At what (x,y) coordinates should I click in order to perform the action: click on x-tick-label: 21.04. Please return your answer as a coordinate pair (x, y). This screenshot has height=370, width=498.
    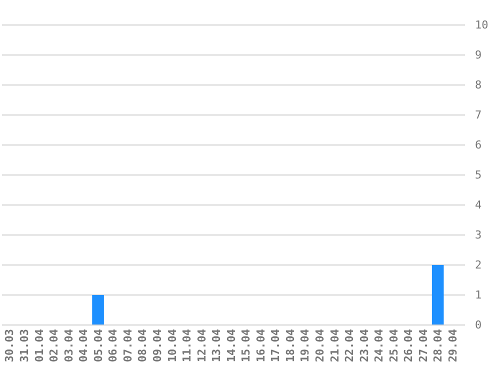
    Looking at the image, I should click on (335, 345).